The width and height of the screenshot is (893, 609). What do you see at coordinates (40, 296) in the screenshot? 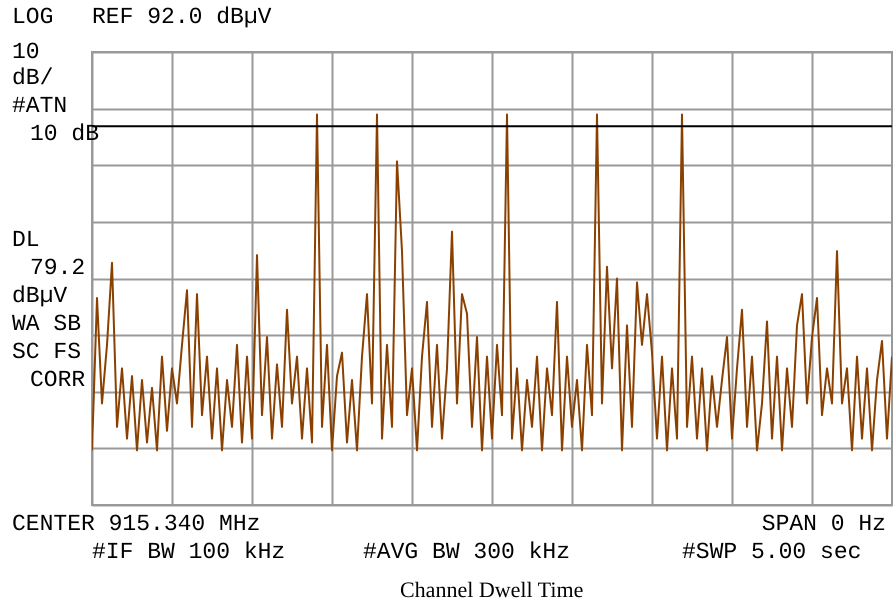
I see `text: dBµV` at bounding box center [40, 296].